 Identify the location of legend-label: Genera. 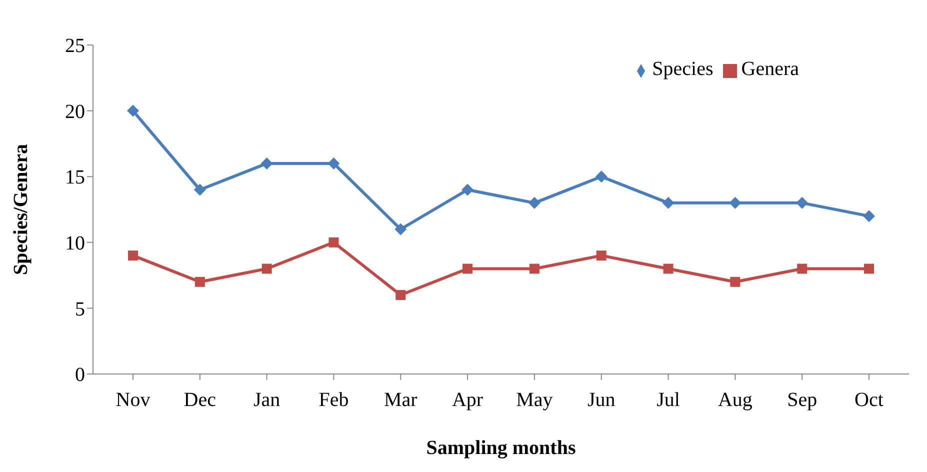
(770, 69).